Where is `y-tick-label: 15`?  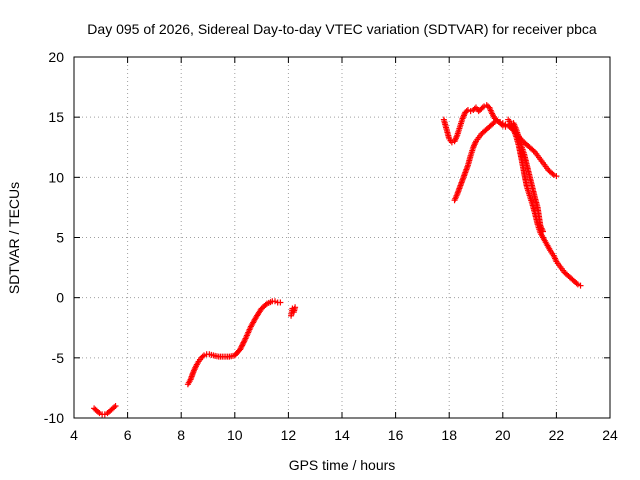
y-tick-label: 15 is located at coordinates (56, 117).